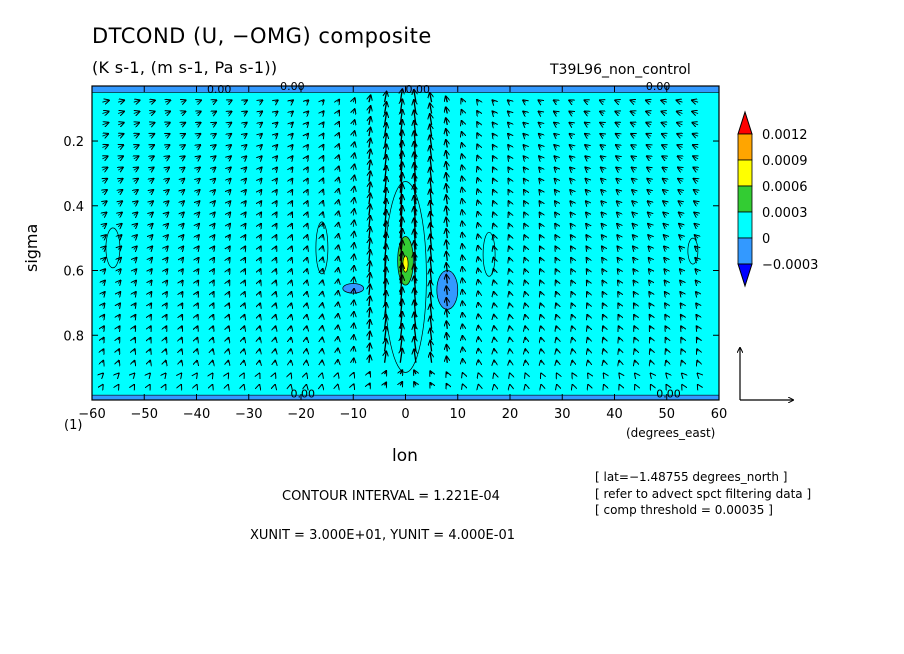 This screenshot has height=654, width=904. Describe the element at coordinates (620, 70) in the screenshot. I see `run-name: T39L96_non_control` at that location.